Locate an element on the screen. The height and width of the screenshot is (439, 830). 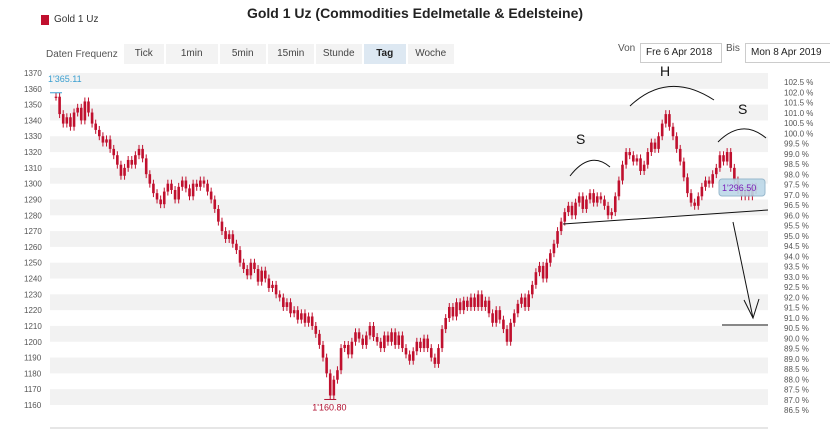
y-tick-label: 1240 is located at coordinates (33, 279).